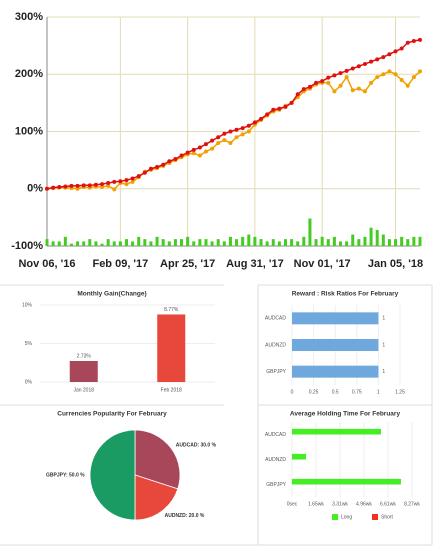 The height and width of the screenshot is (552, 448). Describe the element at coordinates (185, 516) in the screenshot. I see `slice-label: AUDNZD: 20.0 %` at that location.